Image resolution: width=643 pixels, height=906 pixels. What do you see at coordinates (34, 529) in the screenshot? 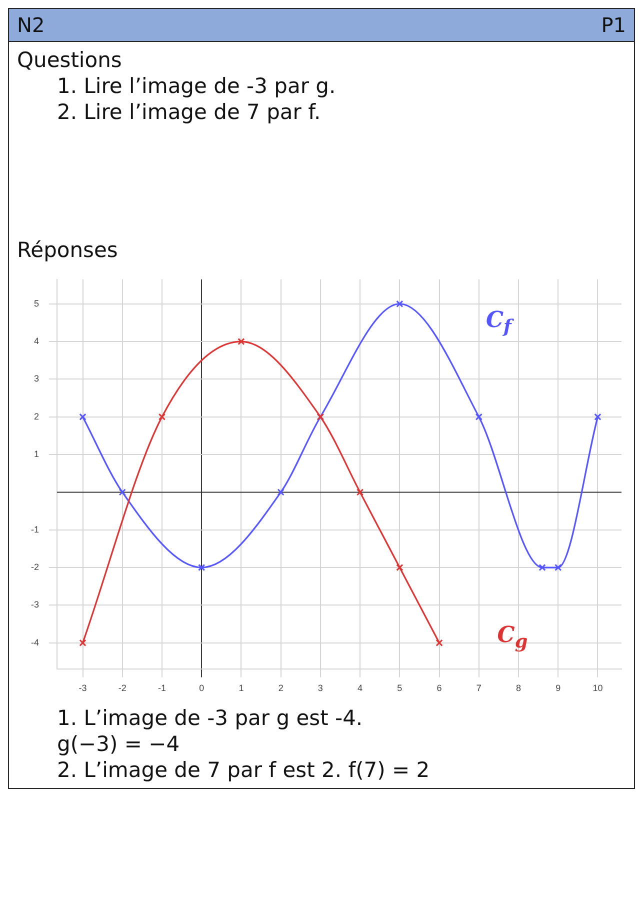
I see `y-tick-label: -1` at bounding box center [34, 529].